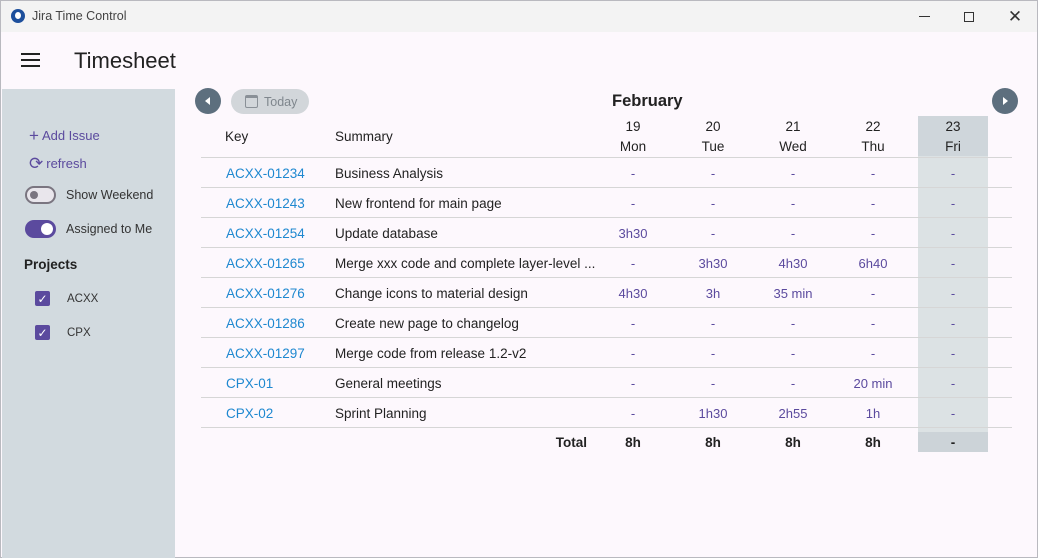 Image resolution: width=1038 pixels, height=558 pixels. What do you see at coordinates (18, 16) in the screenshot?
I see `app-logo-icon` at bounding box center [18, 16].